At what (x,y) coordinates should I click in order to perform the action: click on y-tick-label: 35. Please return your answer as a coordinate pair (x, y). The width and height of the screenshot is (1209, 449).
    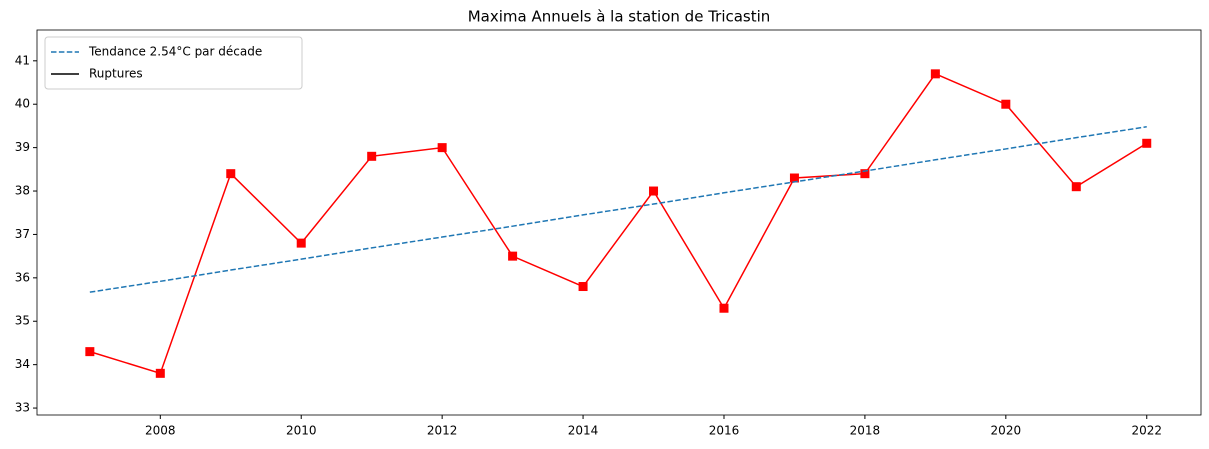
    Looking at the image, I should click on (22, 321).